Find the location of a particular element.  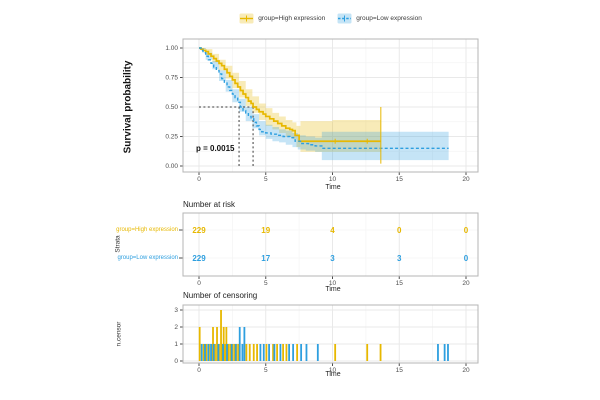

main-xtick-label: 0 is located at coordinates (199, 179).